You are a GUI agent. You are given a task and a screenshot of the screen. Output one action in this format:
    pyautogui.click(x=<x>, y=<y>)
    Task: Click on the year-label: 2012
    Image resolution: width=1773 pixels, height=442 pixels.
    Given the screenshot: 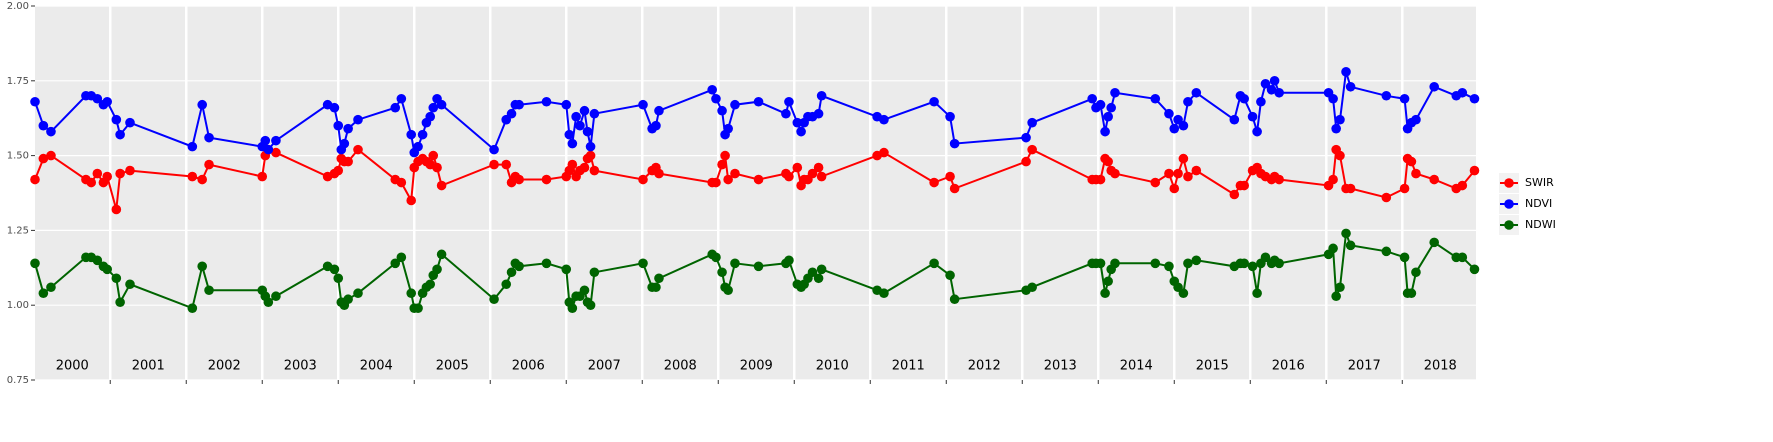 What is the action you would take?
    pyautogui.click(x=984, y=366)
    